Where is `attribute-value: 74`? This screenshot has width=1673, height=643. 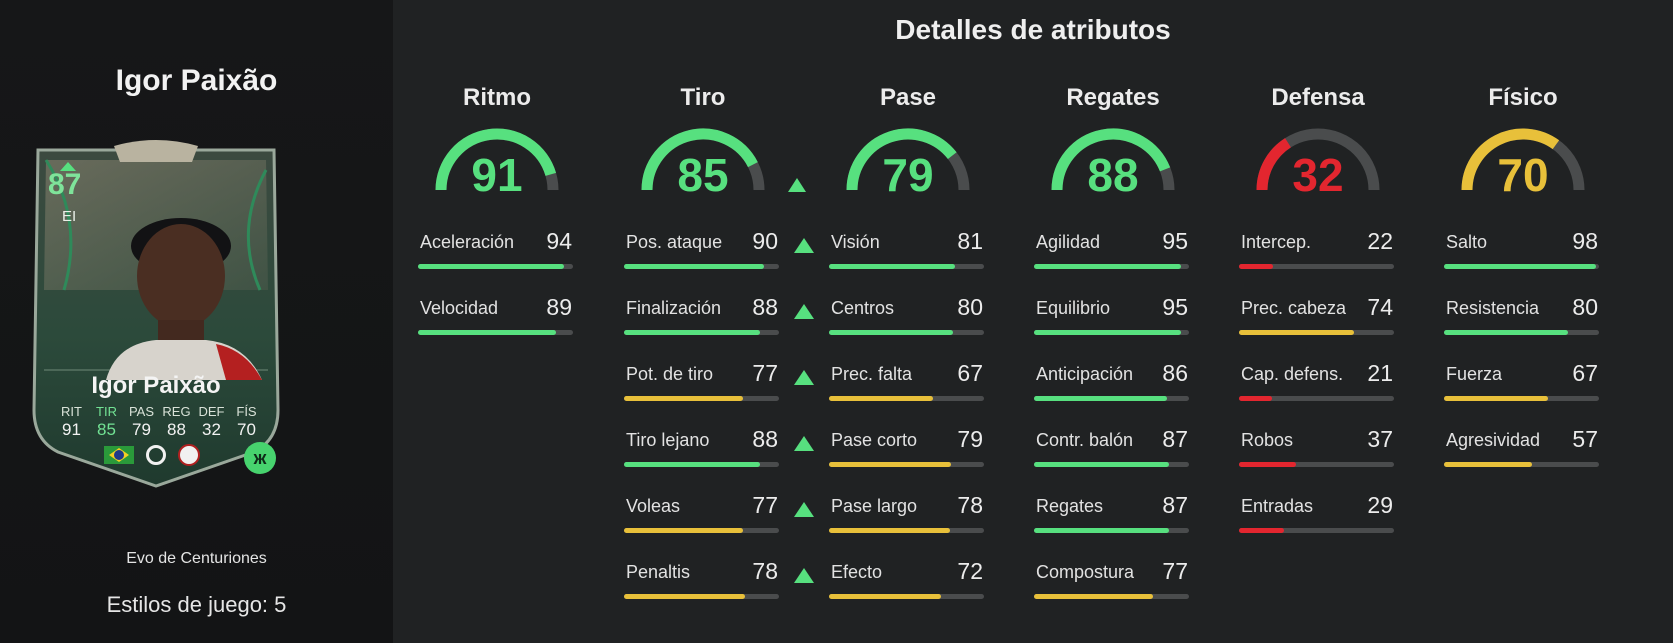
attribute-value: 74 is located at coordinates (1380, 307).